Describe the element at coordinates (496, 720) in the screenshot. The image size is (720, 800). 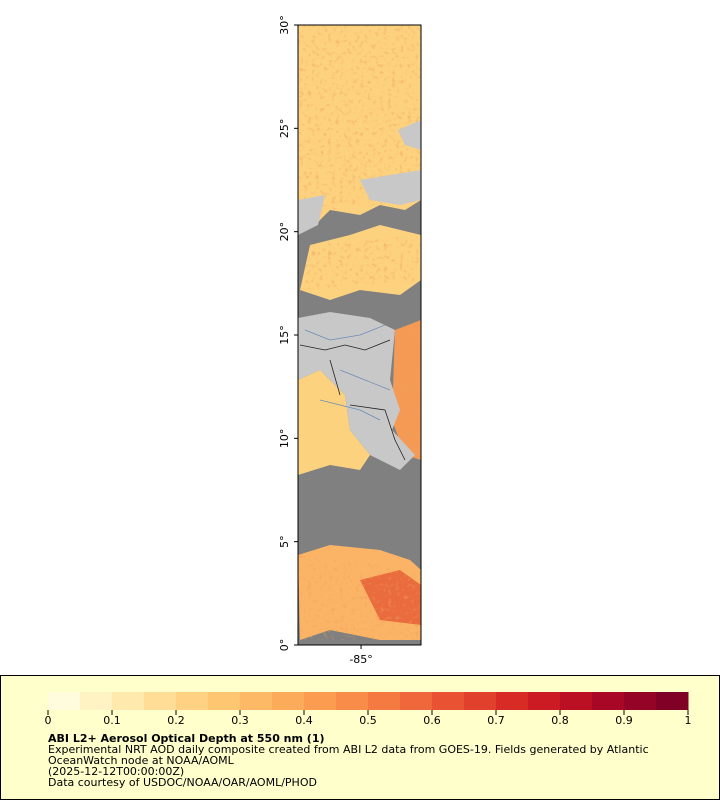
I see `colorbar-tick-label: 0.7` at that location.